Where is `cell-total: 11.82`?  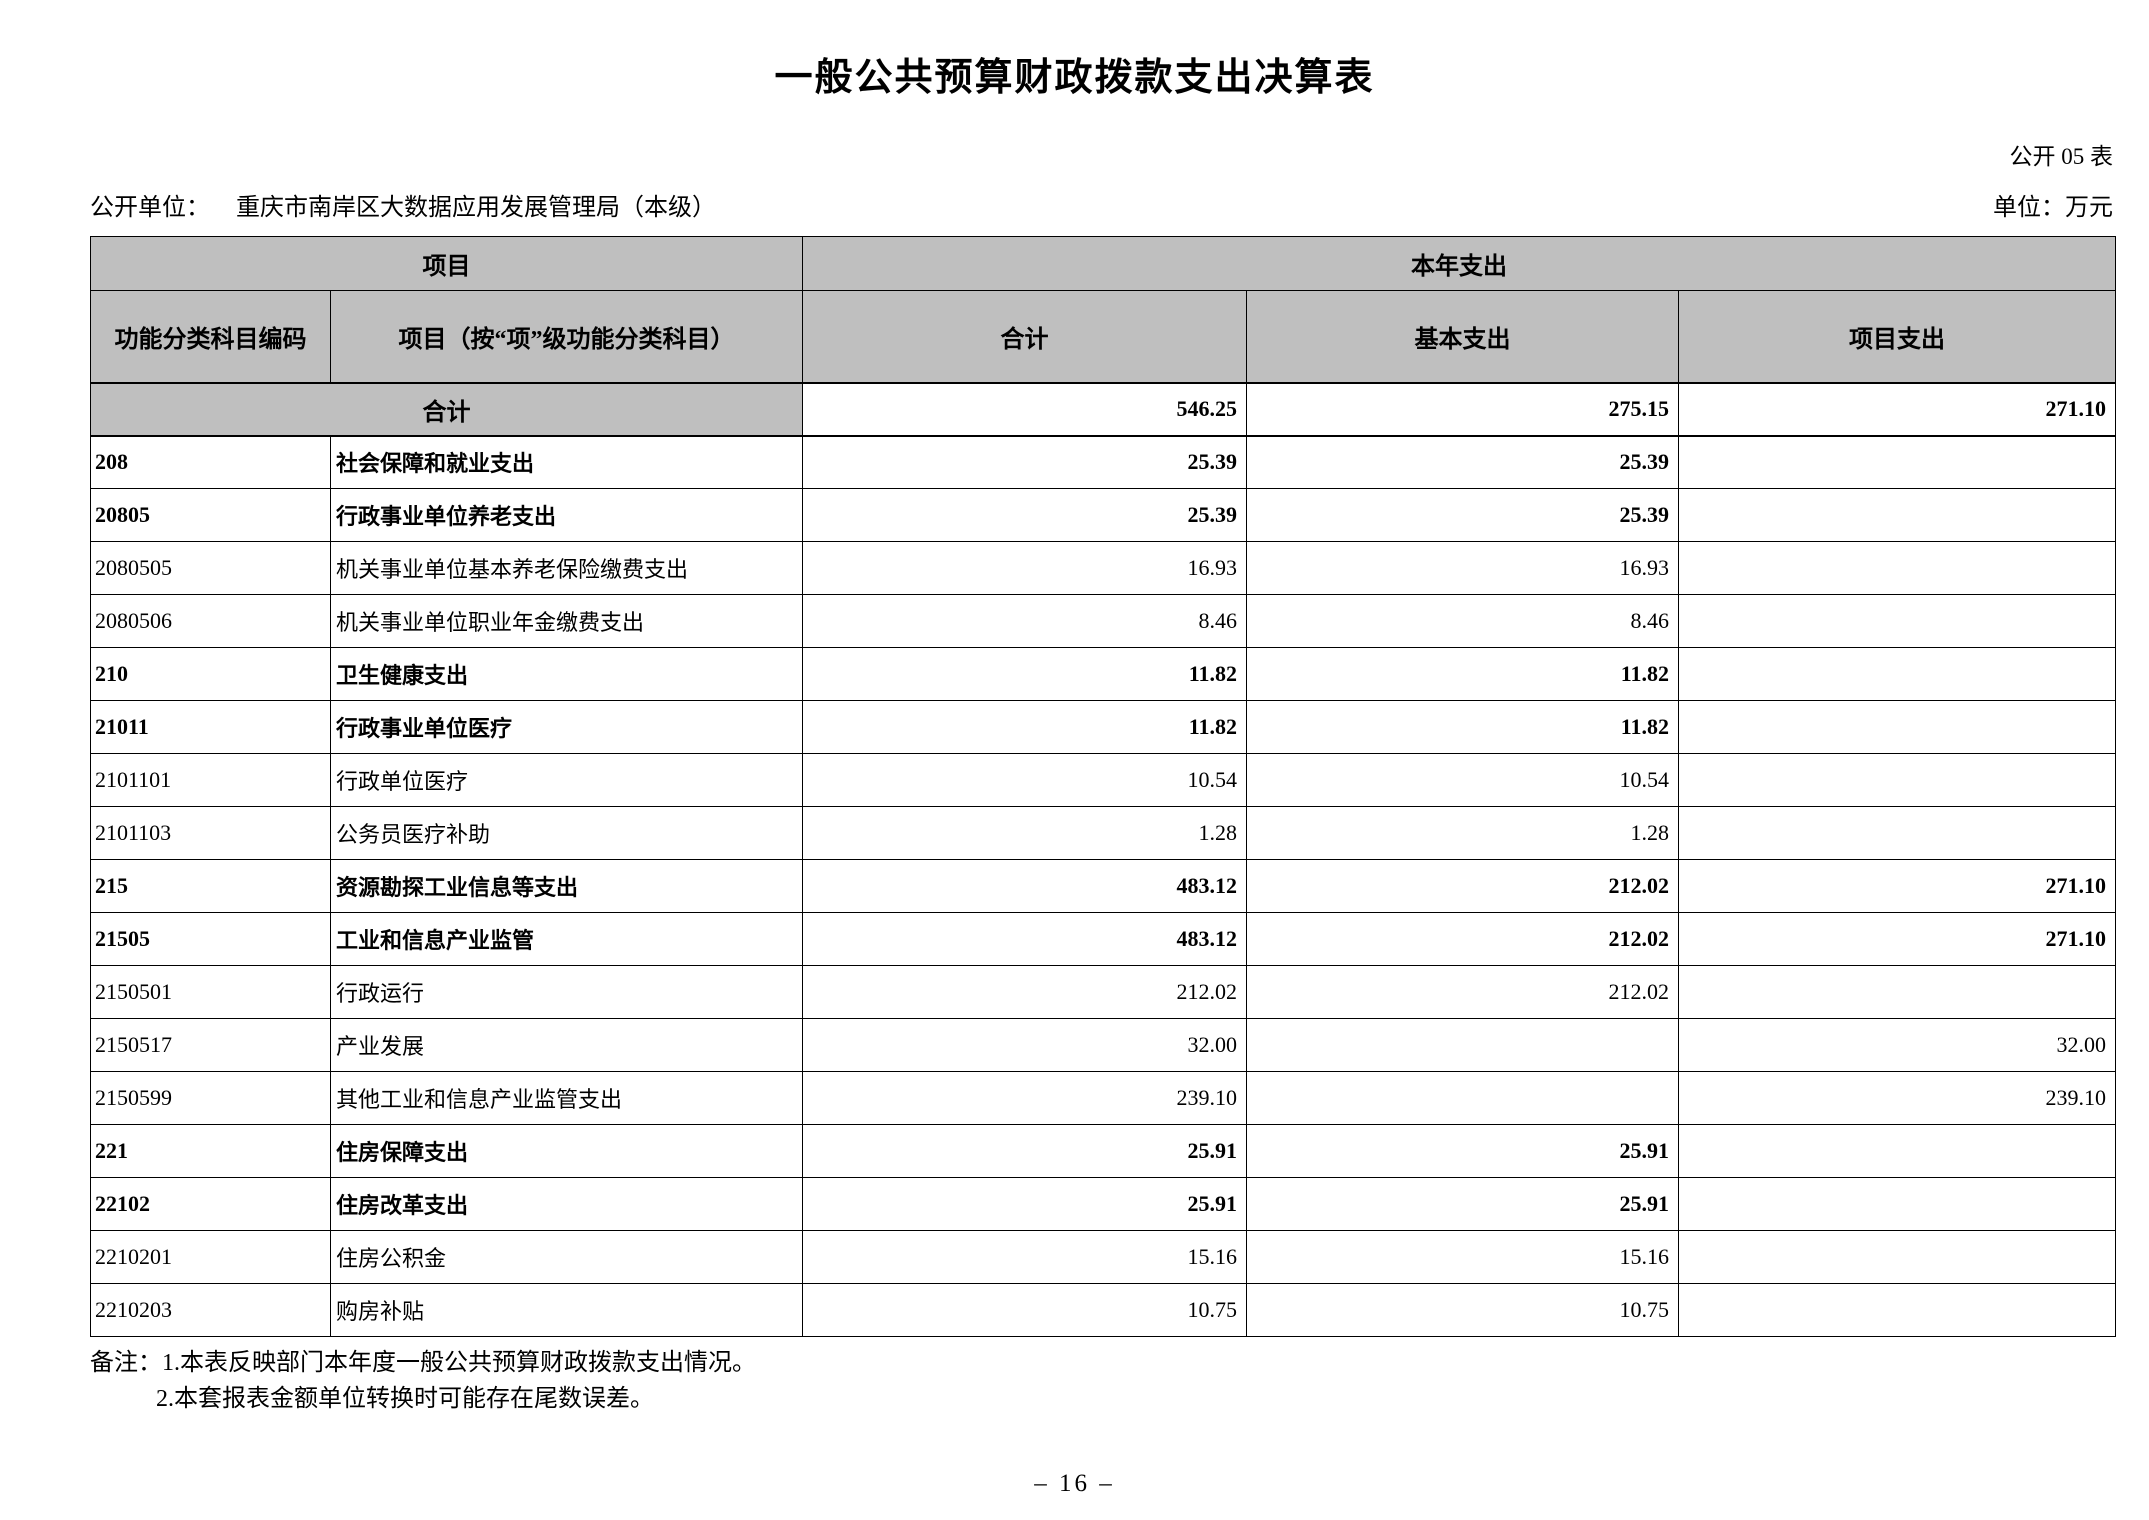
cell-total: 11.82 is located at coordinates (1024, 674).